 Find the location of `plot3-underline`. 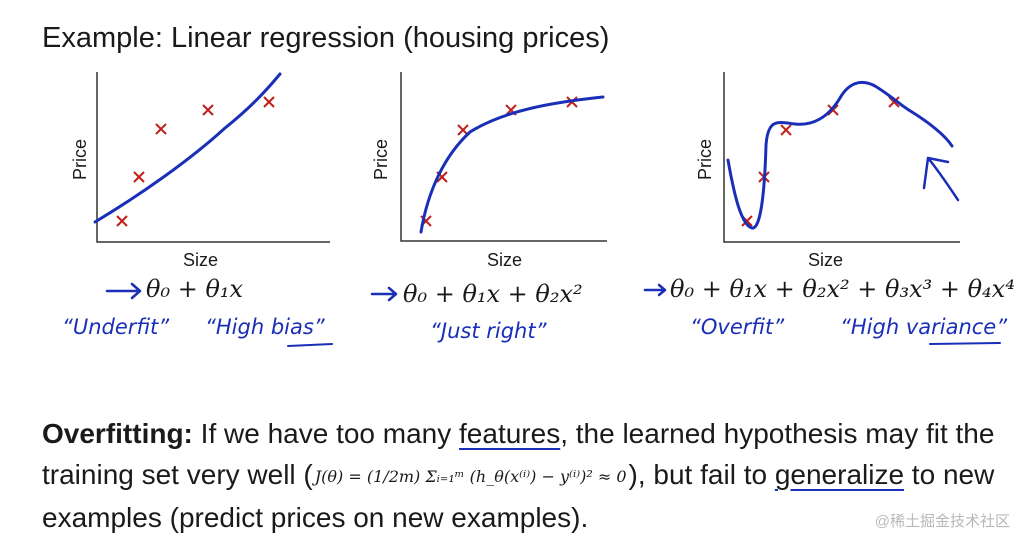

plot3-underline is located at coordinates (965, 343).